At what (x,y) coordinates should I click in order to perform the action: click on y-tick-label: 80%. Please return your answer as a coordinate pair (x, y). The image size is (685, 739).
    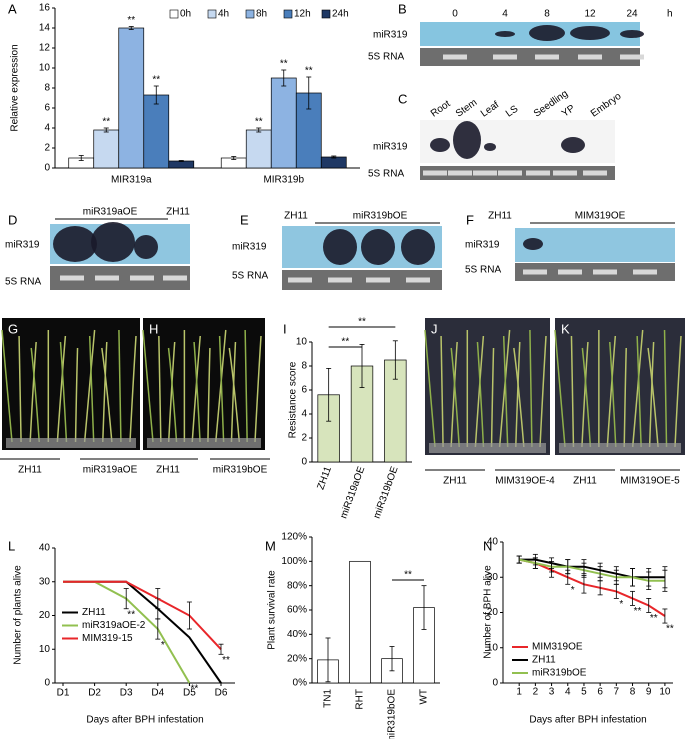
    Looking at the image, I should click on (297, 585).